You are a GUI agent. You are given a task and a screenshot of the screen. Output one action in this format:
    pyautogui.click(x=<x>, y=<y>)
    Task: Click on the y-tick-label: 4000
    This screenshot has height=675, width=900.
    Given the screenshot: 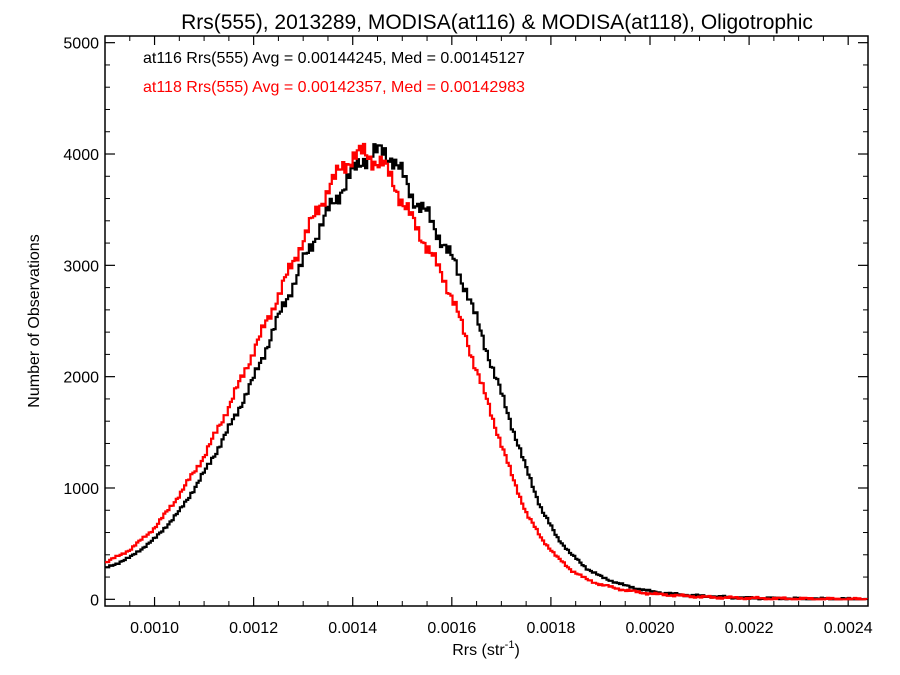 What is the action you would take?
    pyautogui.click(x=81, y=155)
    